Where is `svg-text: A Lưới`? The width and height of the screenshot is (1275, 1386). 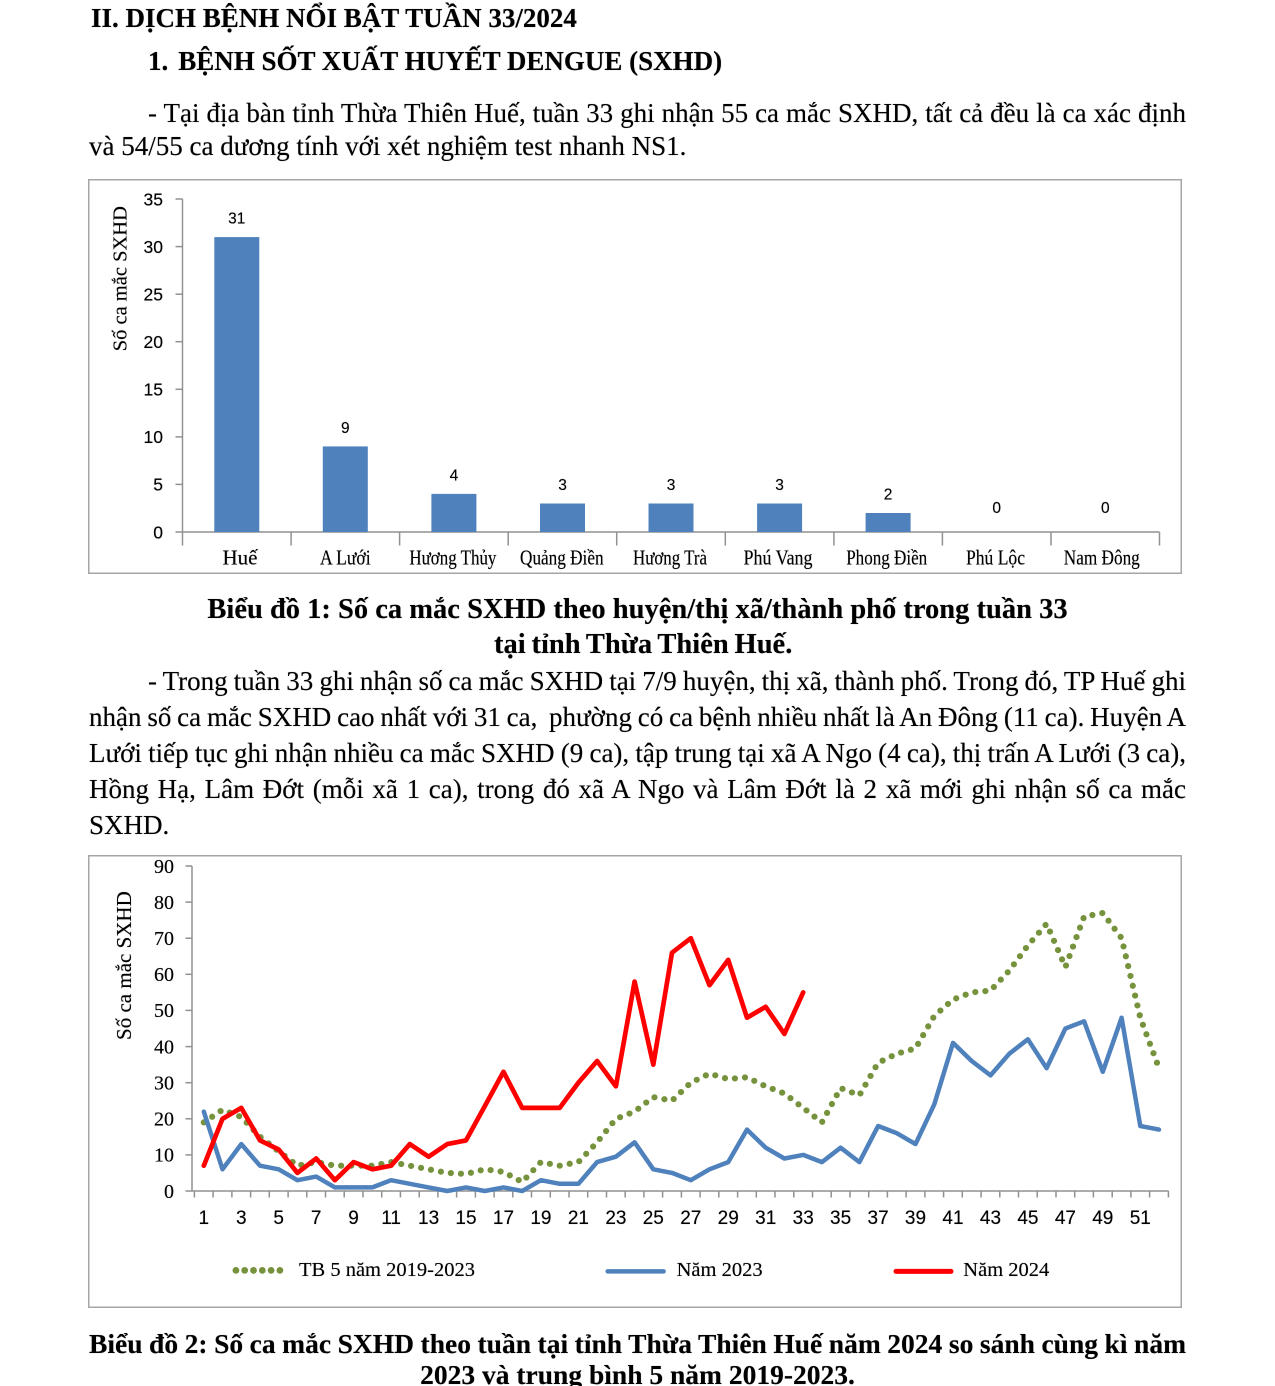
svg-text: A Lưới is located at coordinates (345, 557).